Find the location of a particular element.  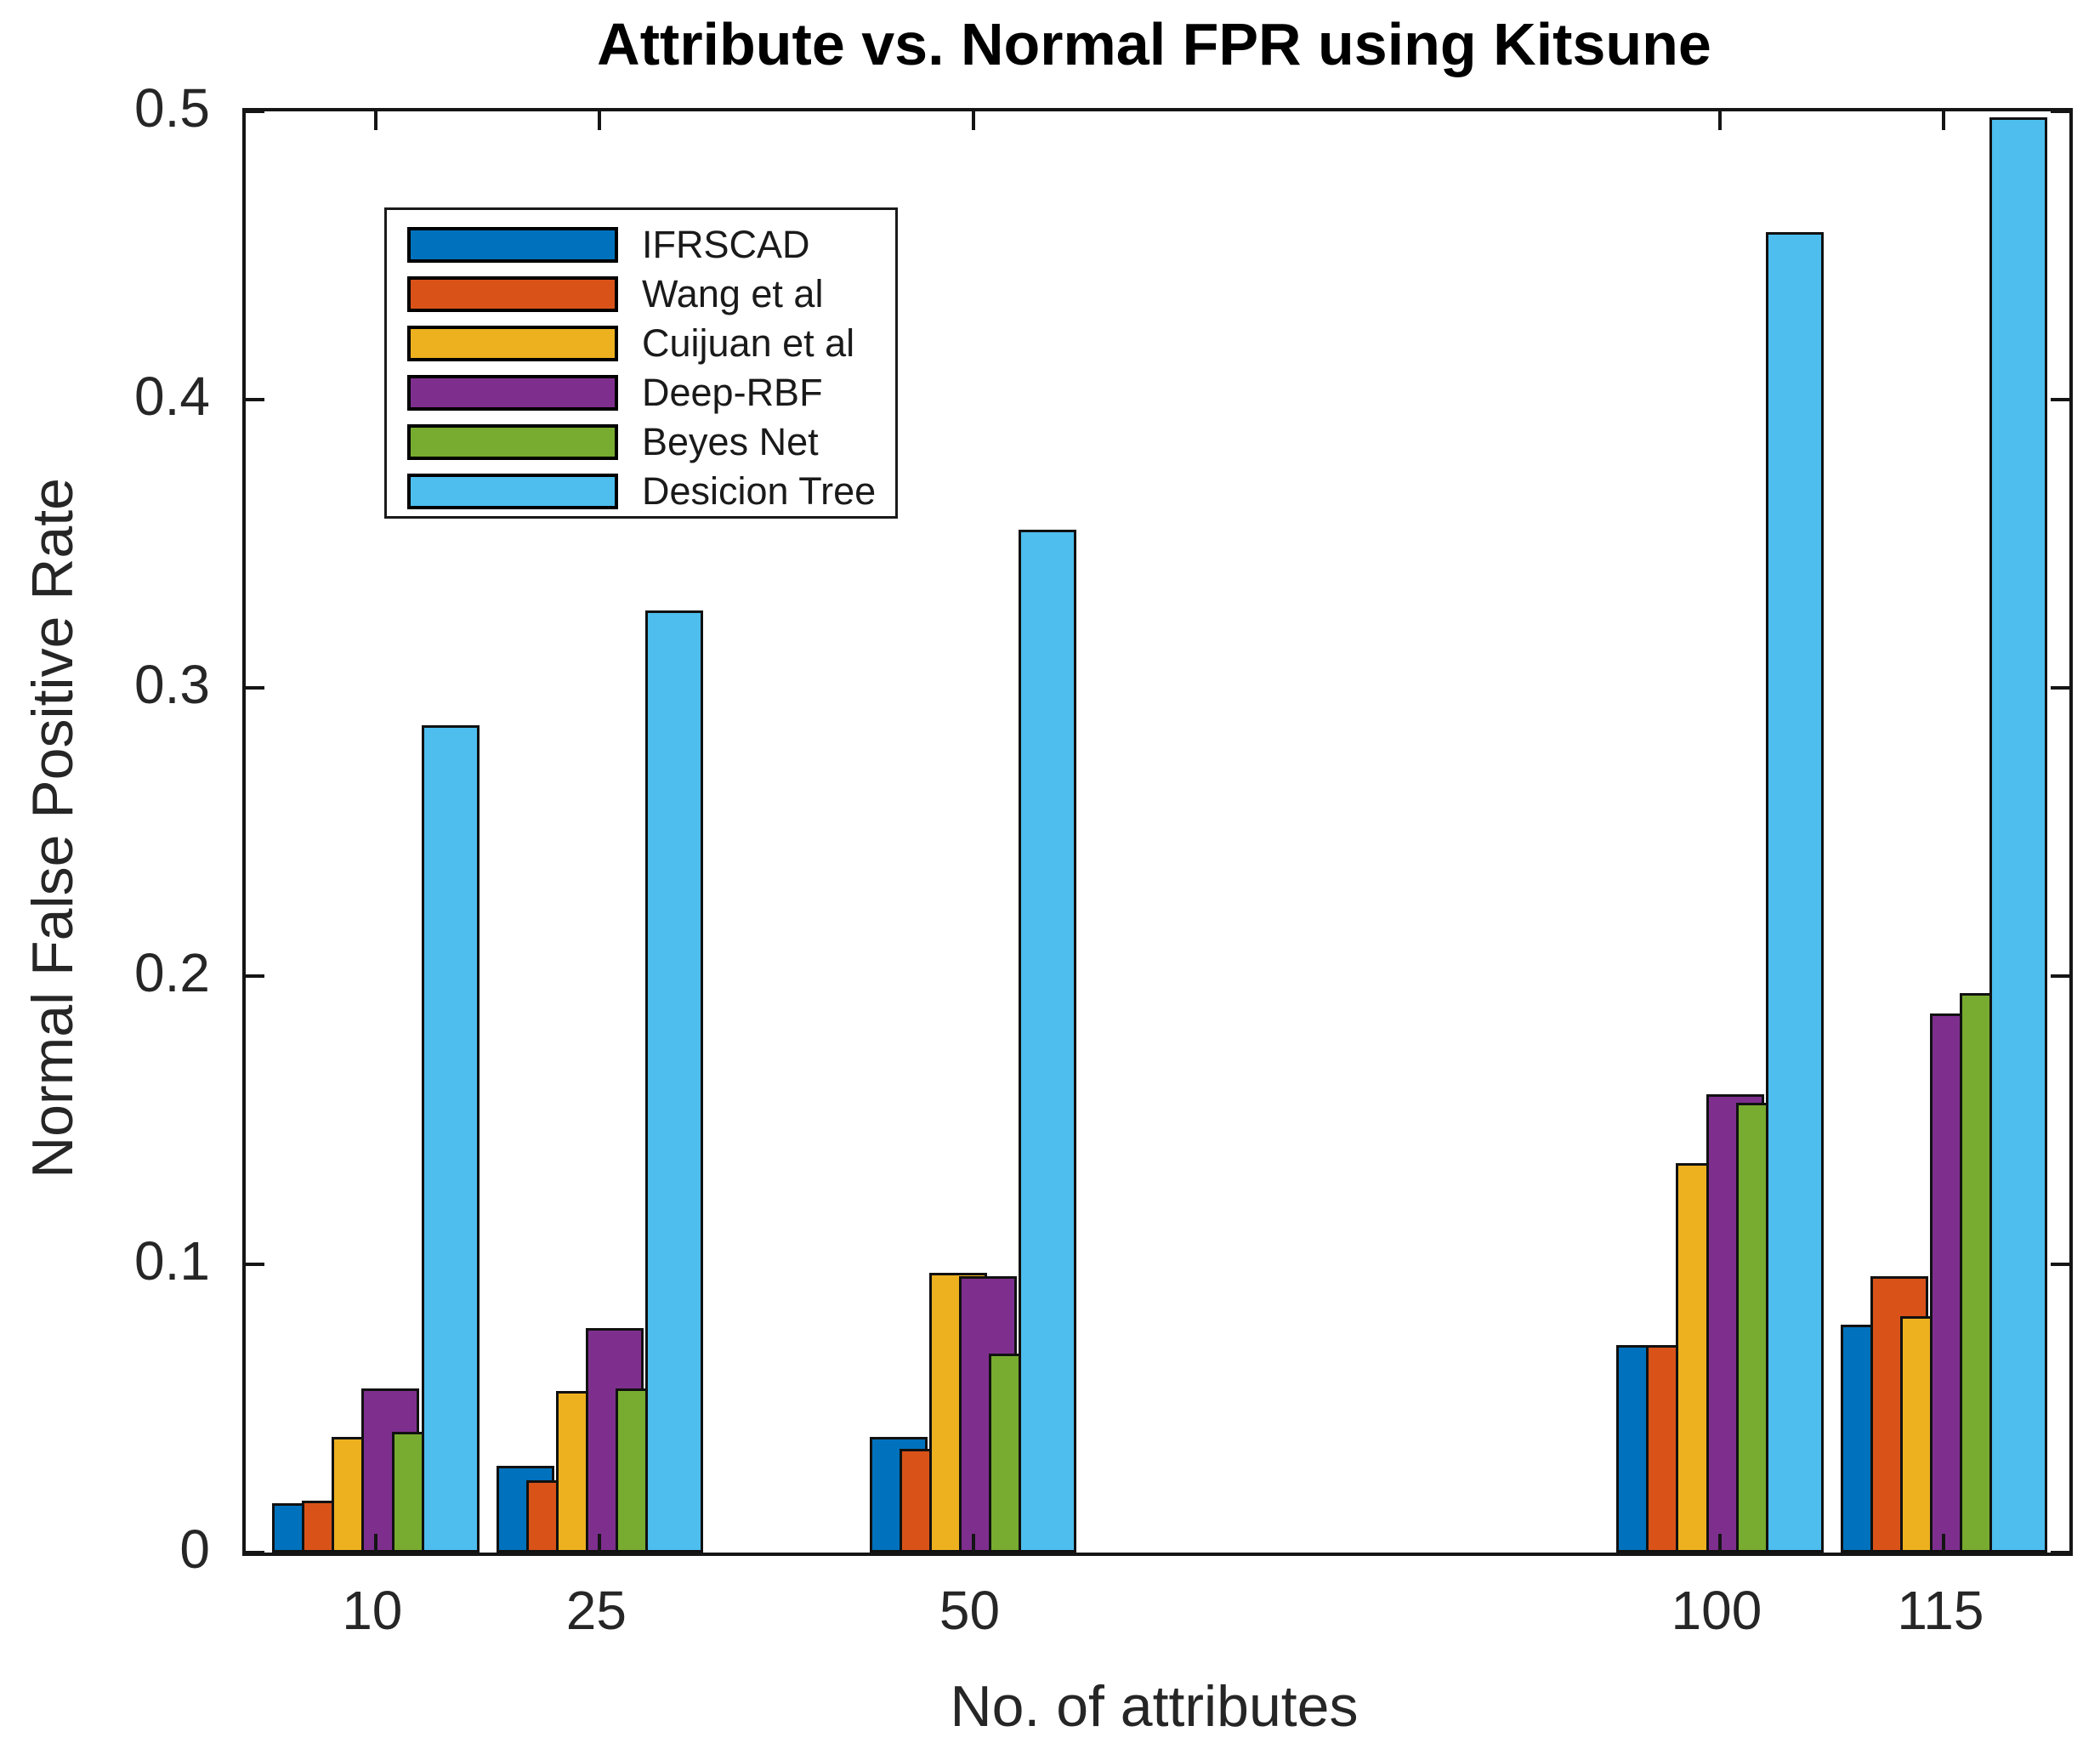

bar-desicion-tree-x10 is located at coordinates (451, 1139).